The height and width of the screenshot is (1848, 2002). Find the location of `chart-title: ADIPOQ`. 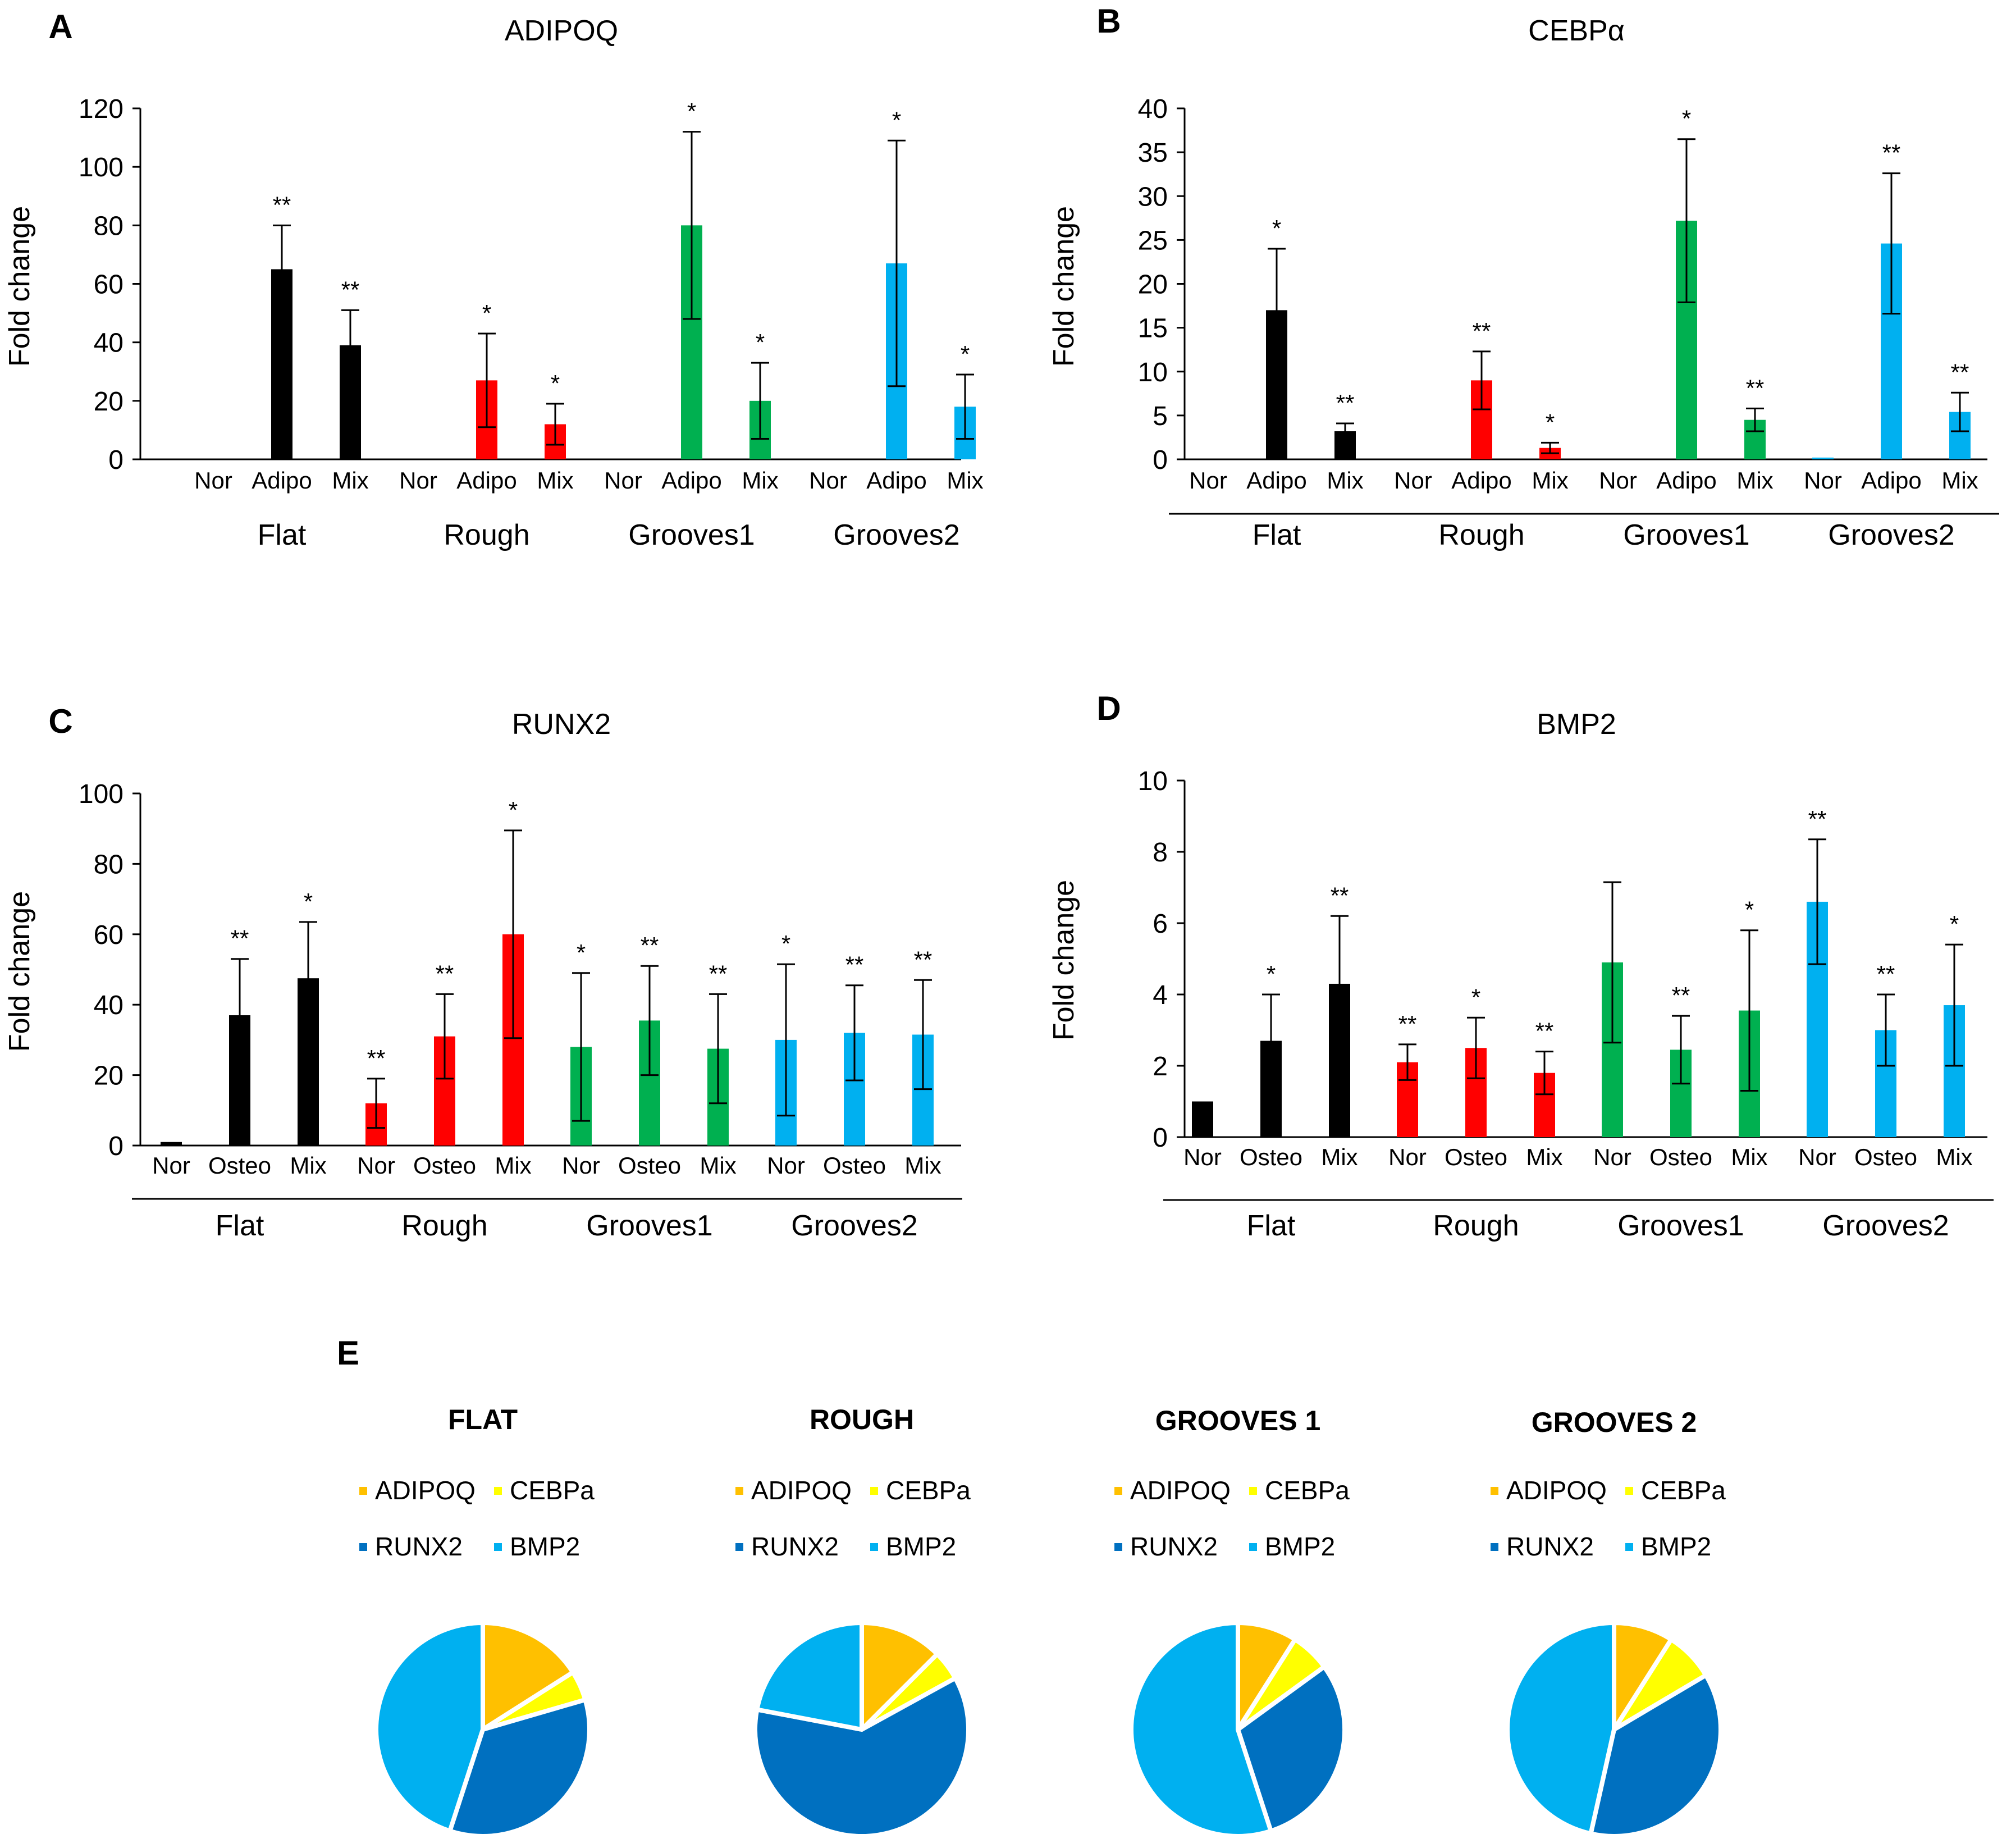

chart-title: ADIPOQ is located at coordinates (561, 31).